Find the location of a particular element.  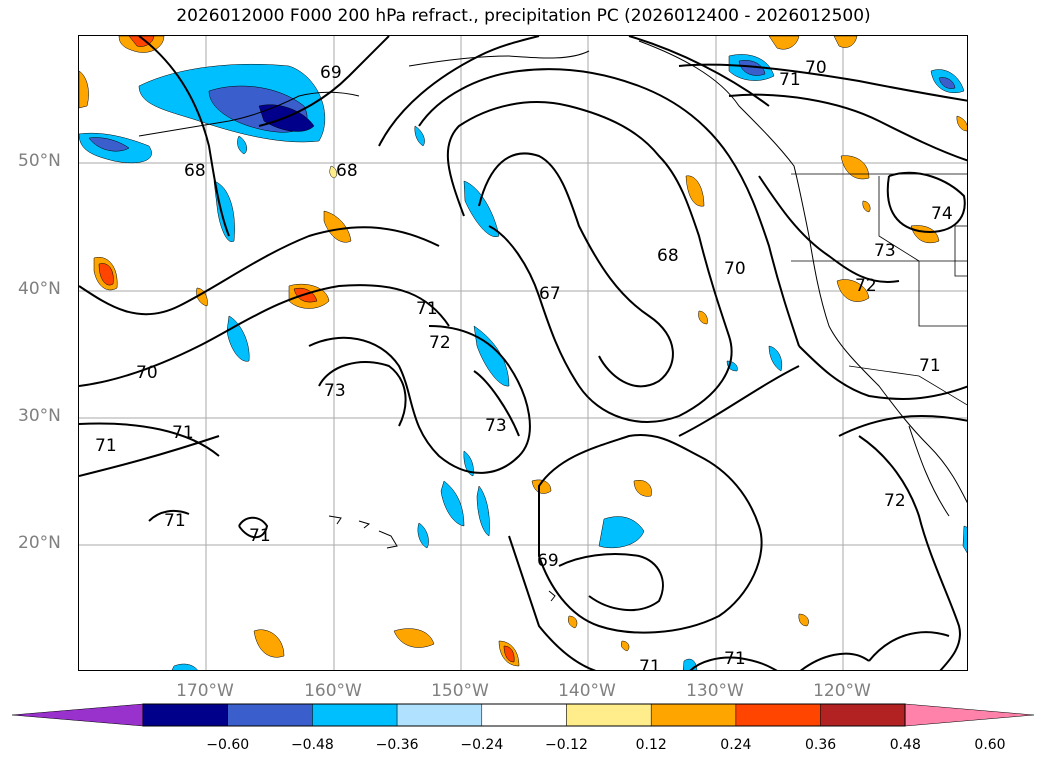

lon-label-170w: 170°W is located at coordinates (205, 691).